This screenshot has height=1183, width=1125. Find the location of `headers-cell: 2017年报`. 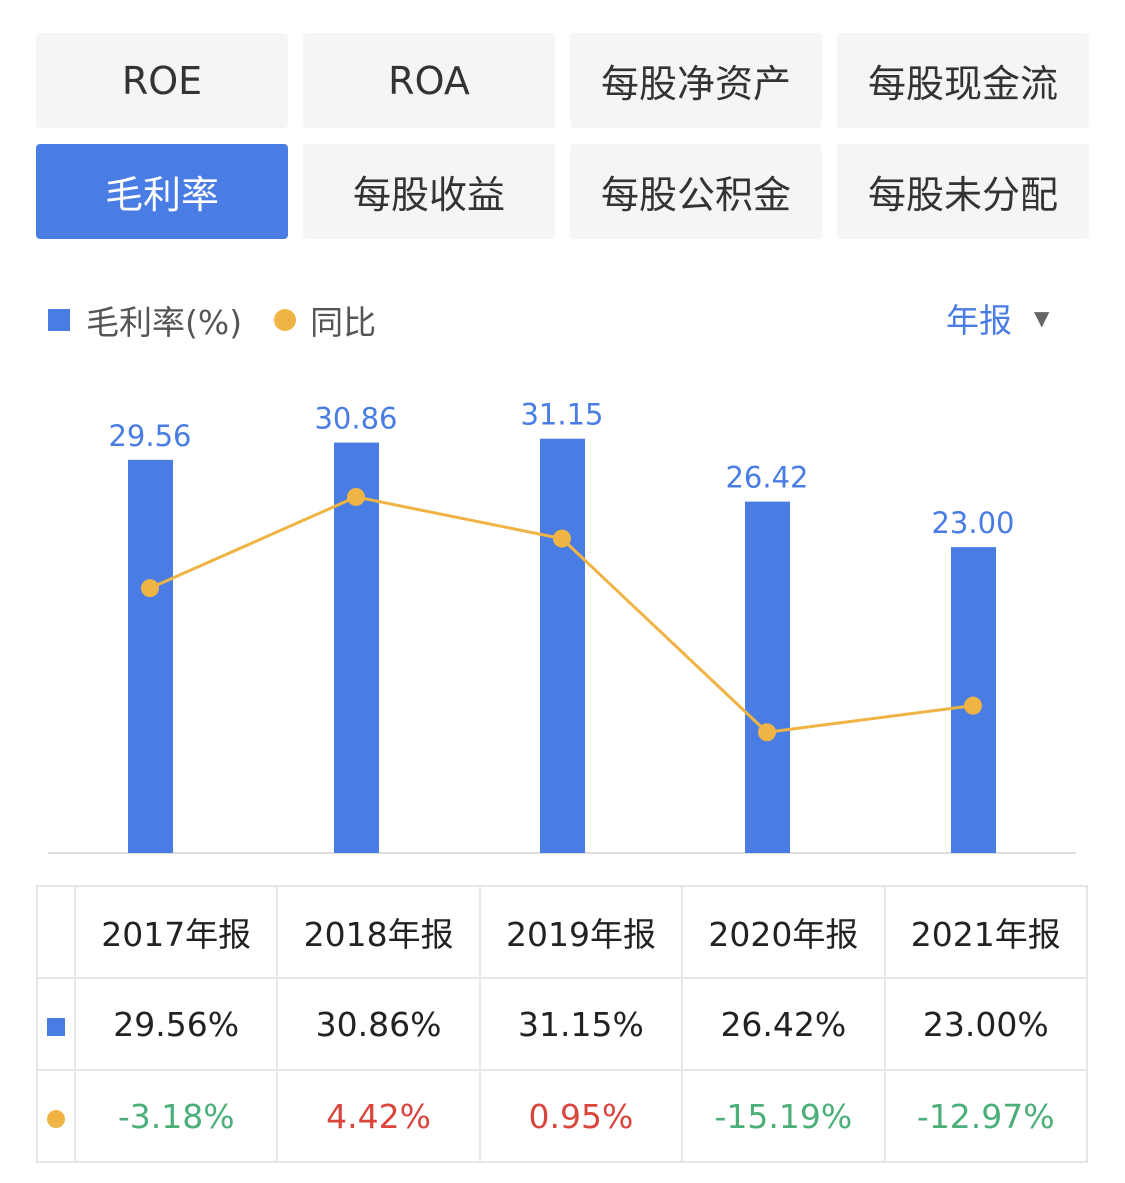

headers-cell: 2017年报 is located at coordinates (176, 932).